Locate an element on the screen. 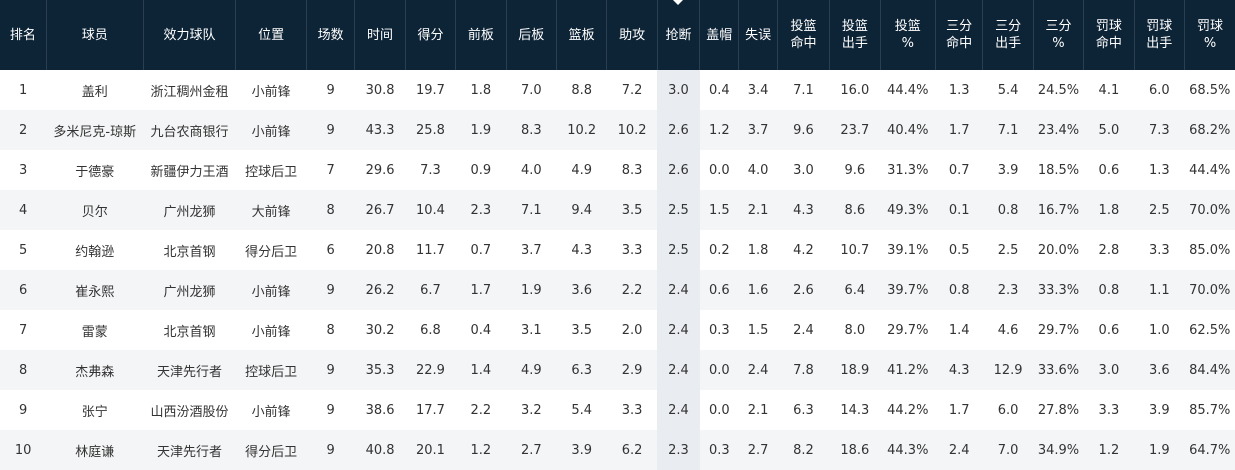  table-cell: 1.7 is located at coordinates (959, 410).